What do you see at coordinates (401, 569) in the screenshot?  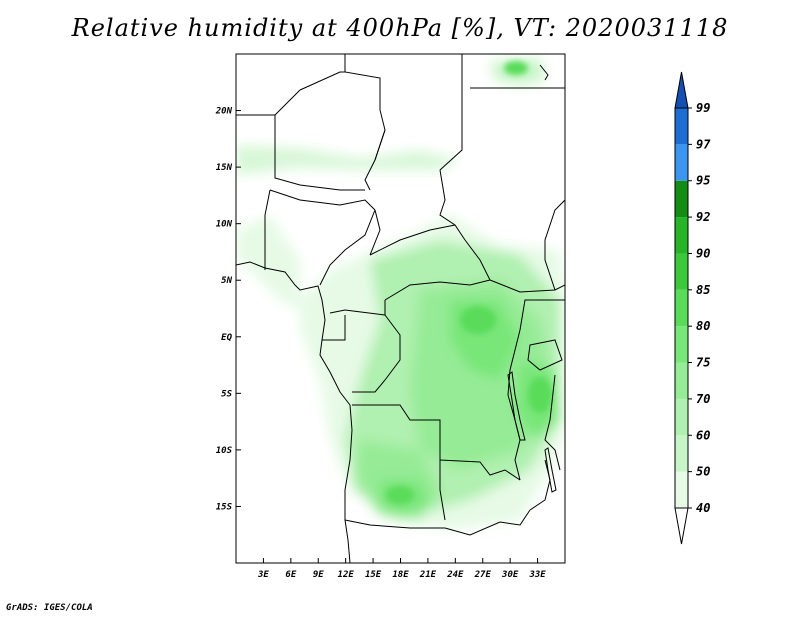 I see `longitude-axis: 3E 6E 9E 12E 15E 18E 21E 24E 27E 30E 33E` at bounding box center [401, 569].